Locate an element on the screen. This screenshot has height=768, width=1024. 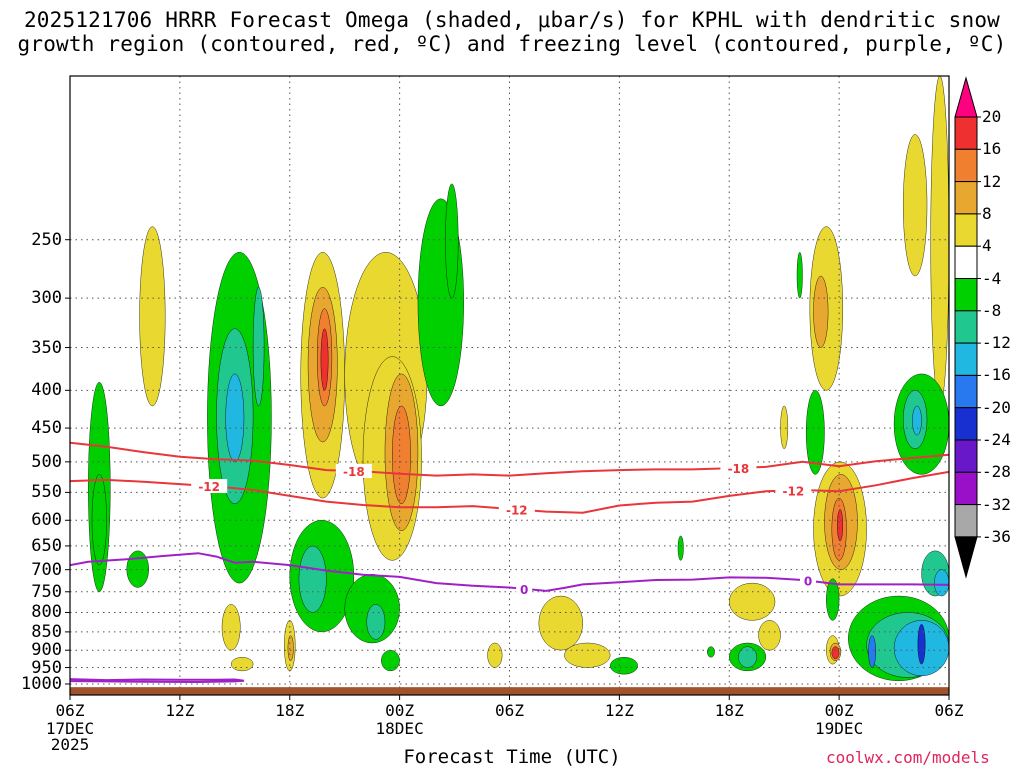
colorbar-tick-label: 8 is located at coordinates (987, 213).